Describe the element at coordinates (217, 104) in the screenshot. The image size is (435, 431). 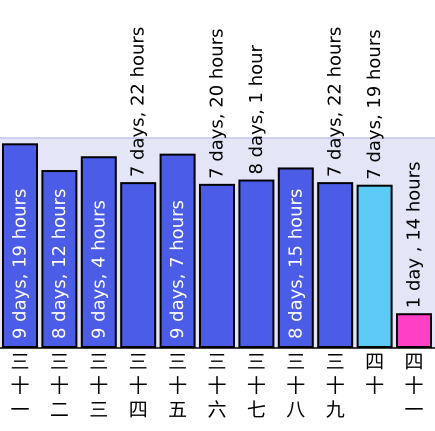
I see `bar-label-6: 7 days, 20 hours` at that location.